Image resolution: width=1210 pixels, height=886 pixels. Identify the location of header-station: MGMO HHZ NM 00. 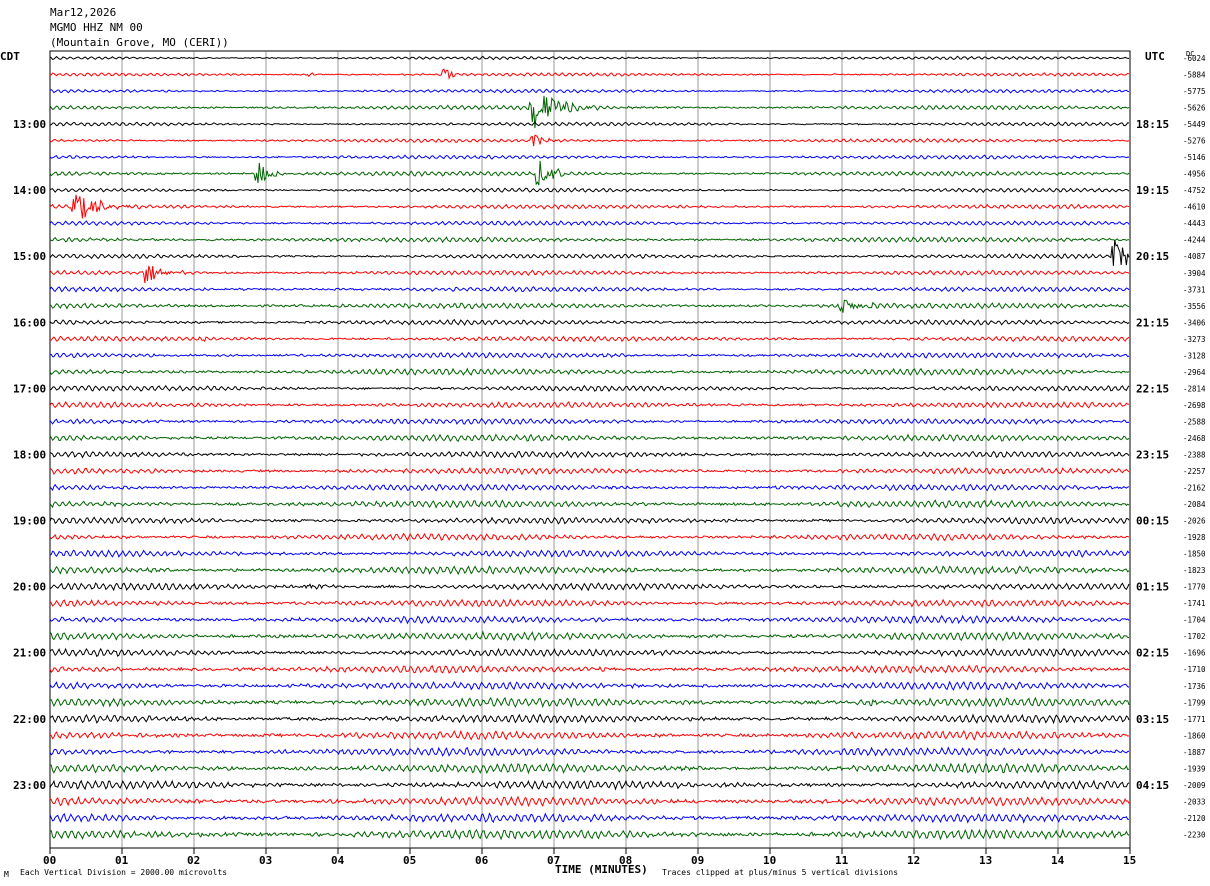
(96, 27).